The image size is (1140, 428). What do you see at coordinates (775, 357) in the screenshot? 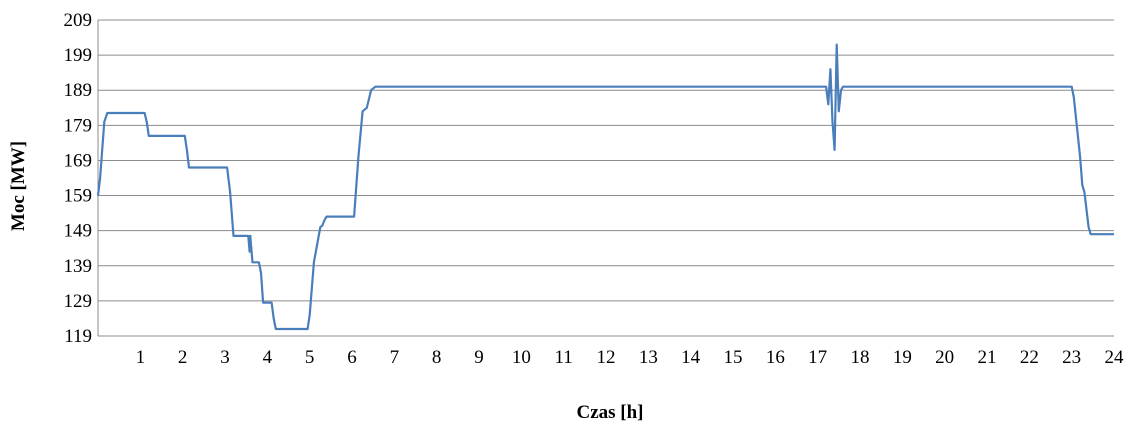
I see `x-tick-label: 16` at bounding box center [775, 357].